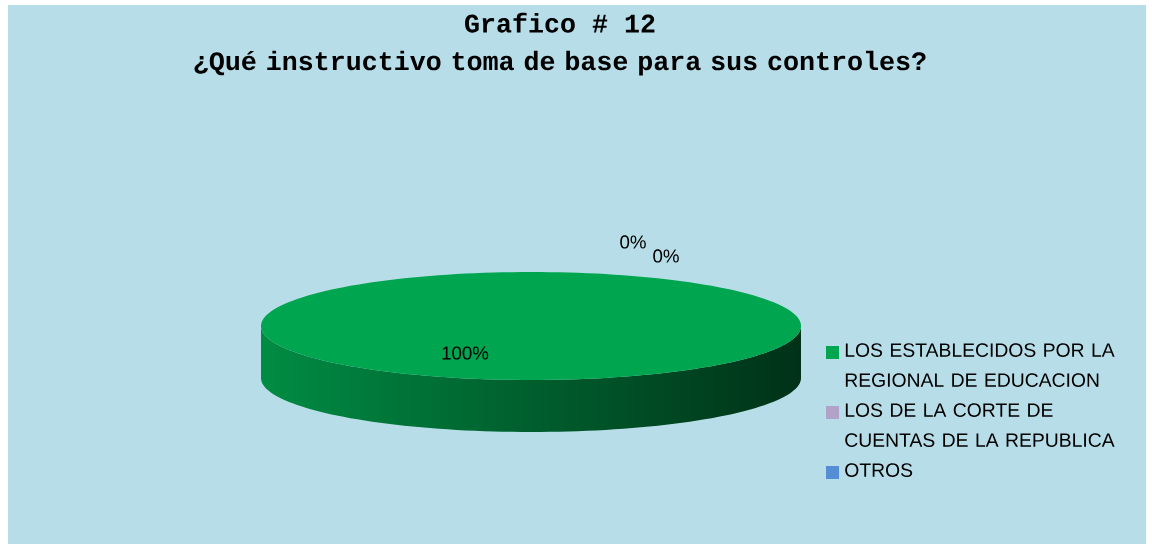 The image size is (1152, 550). Describe the element at coordinates (980, 365) in the screenshot. I see `legend-label: LOS ESTABLECIDOS POR LA REGIONAL DE EDUCACION` at that location.